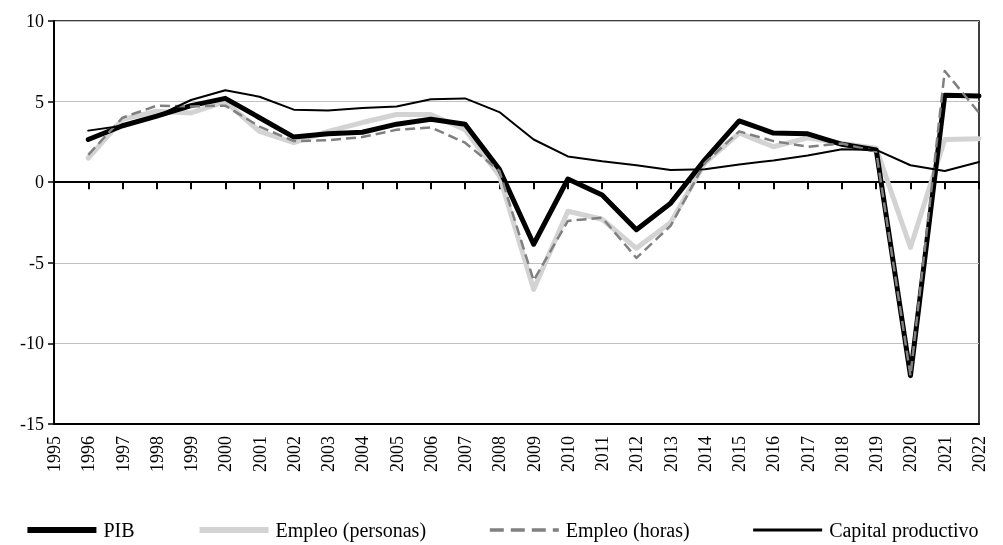  I want to click on x-tick-label: 2015, so click(739, 454).